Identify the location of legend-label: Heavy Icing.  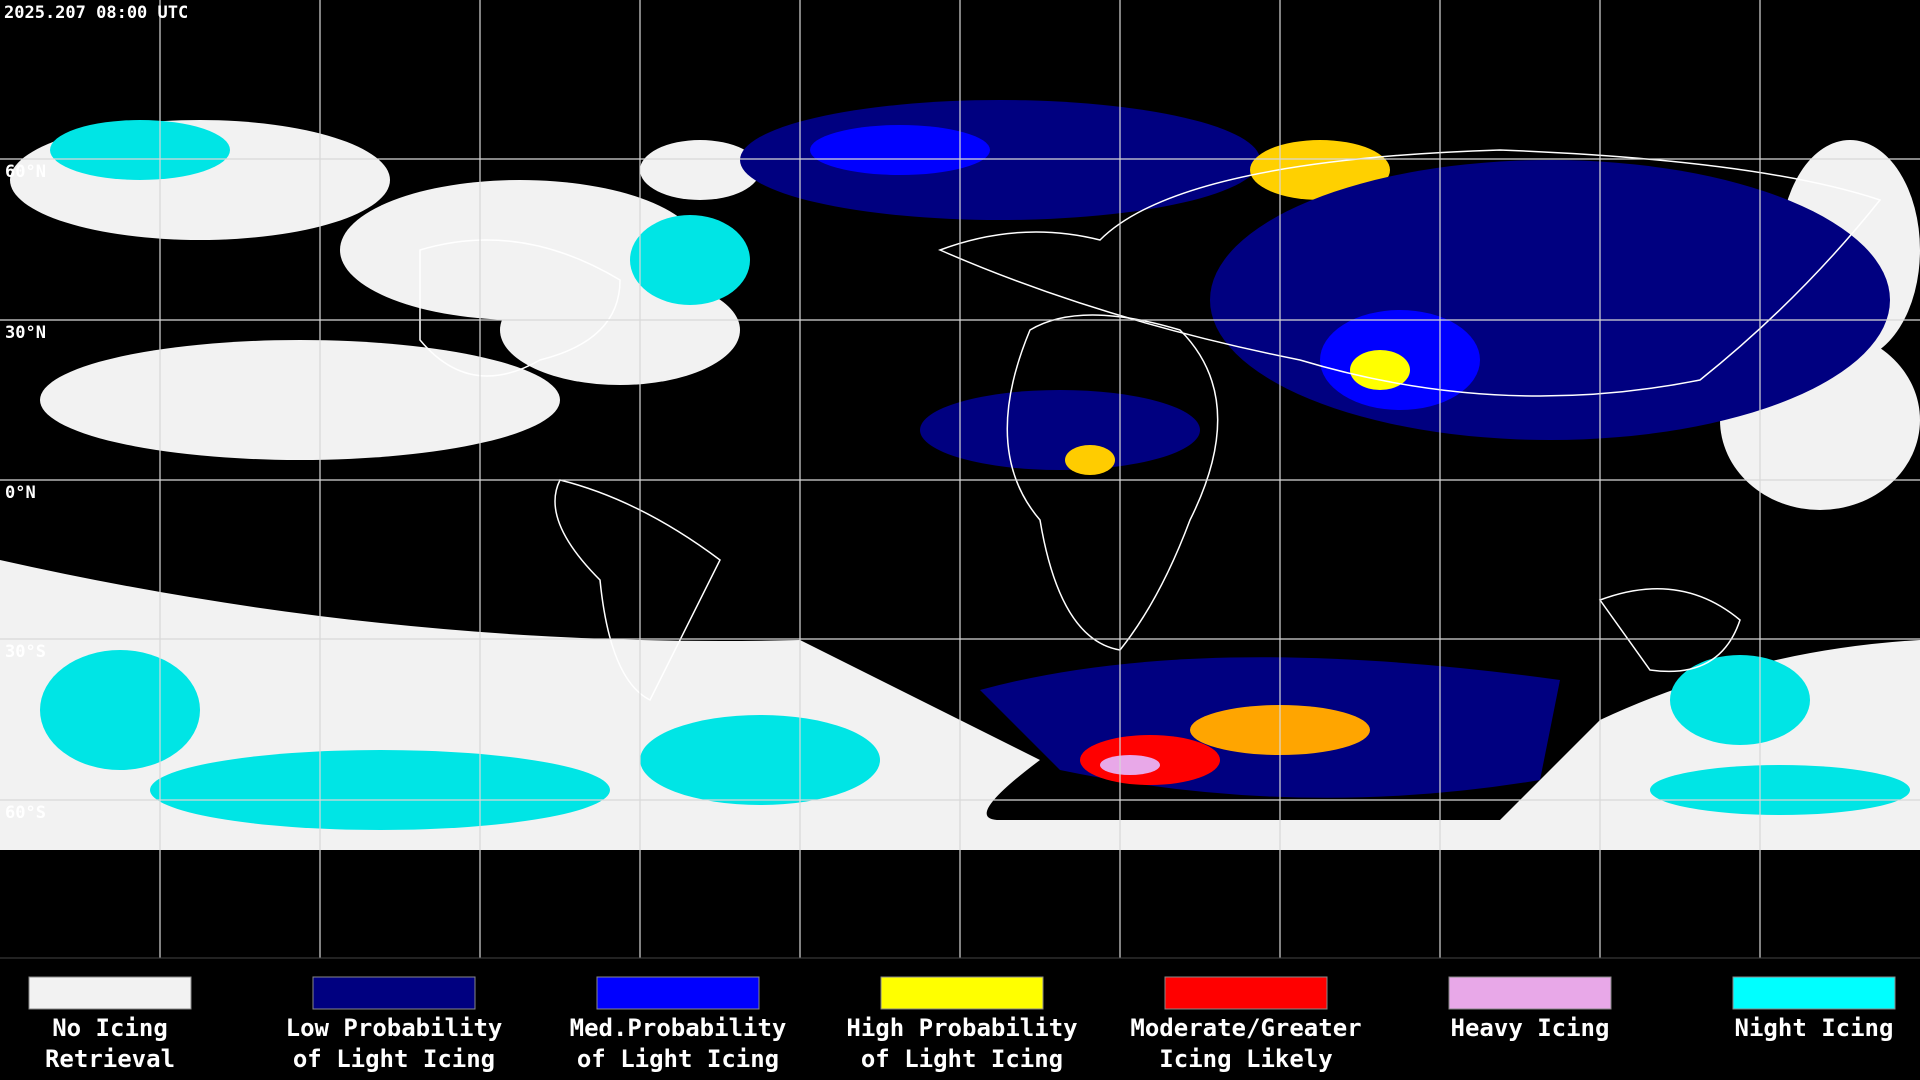
(1530, 1028).